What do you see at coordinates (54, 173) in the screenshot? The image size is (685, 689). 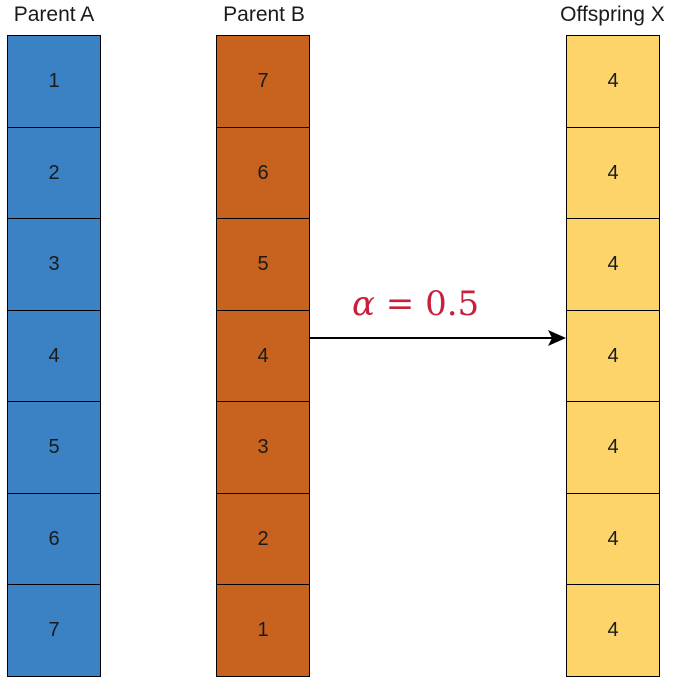 I see `parent-a-gene-2: 2` at bounding box center [54, 173].